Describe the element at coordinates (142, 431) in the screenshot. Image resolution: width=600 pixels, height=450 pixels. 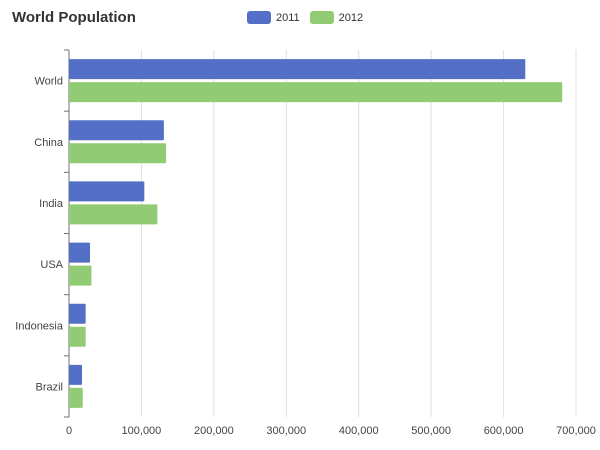
I see `x-tick-label: 100,000` at that location.